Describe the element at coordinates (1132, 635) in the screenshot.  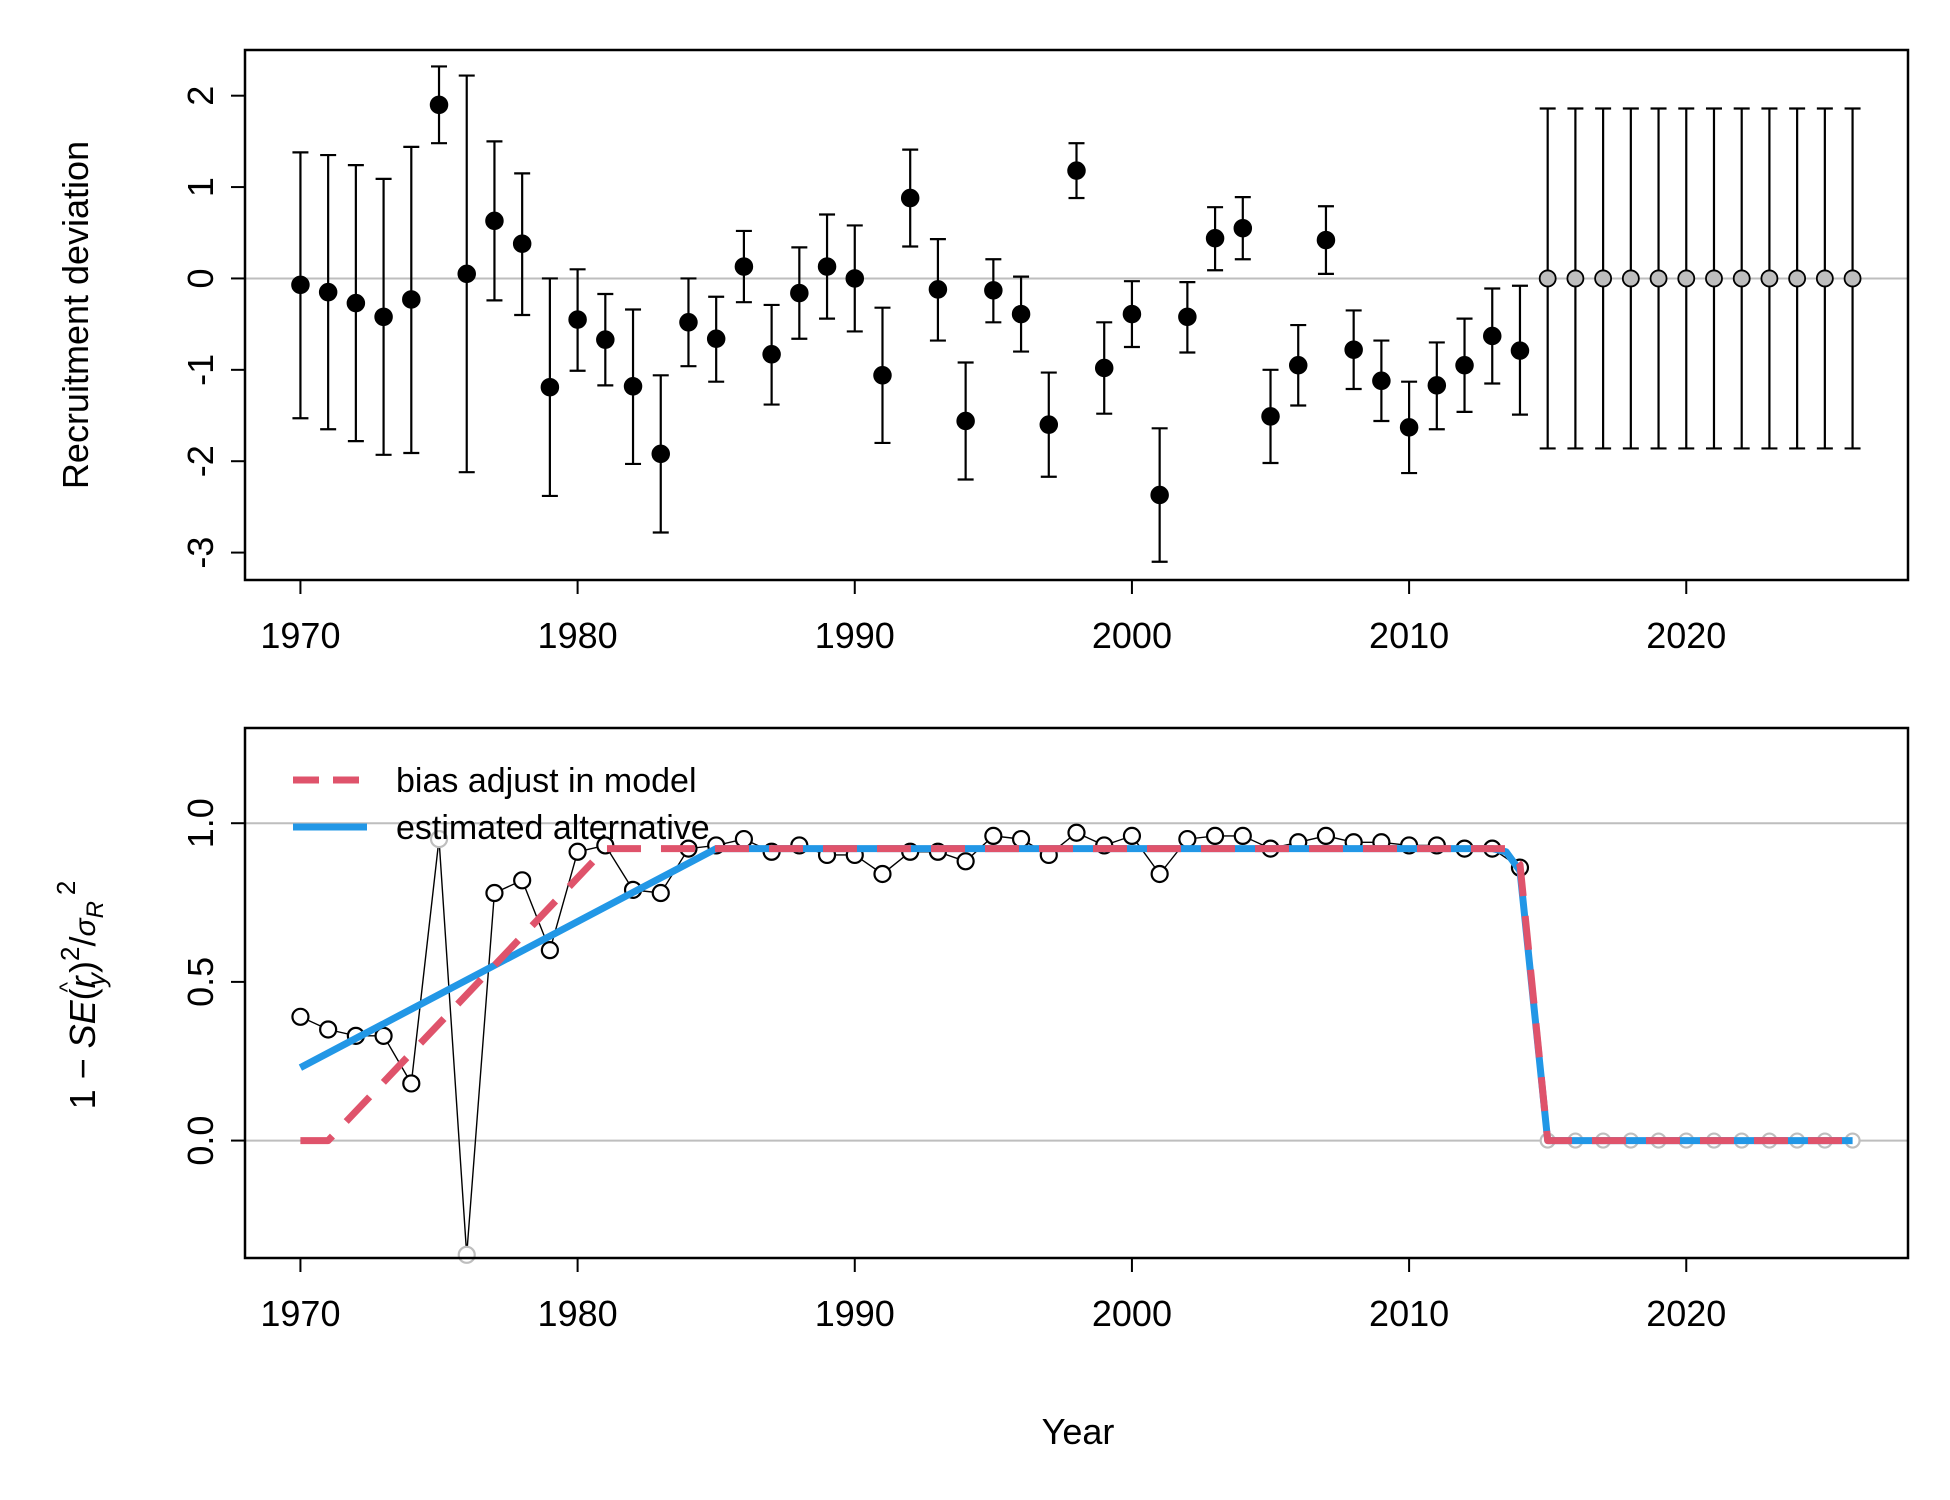
I see `top-x-tick-label-2000: 2000` at that location.